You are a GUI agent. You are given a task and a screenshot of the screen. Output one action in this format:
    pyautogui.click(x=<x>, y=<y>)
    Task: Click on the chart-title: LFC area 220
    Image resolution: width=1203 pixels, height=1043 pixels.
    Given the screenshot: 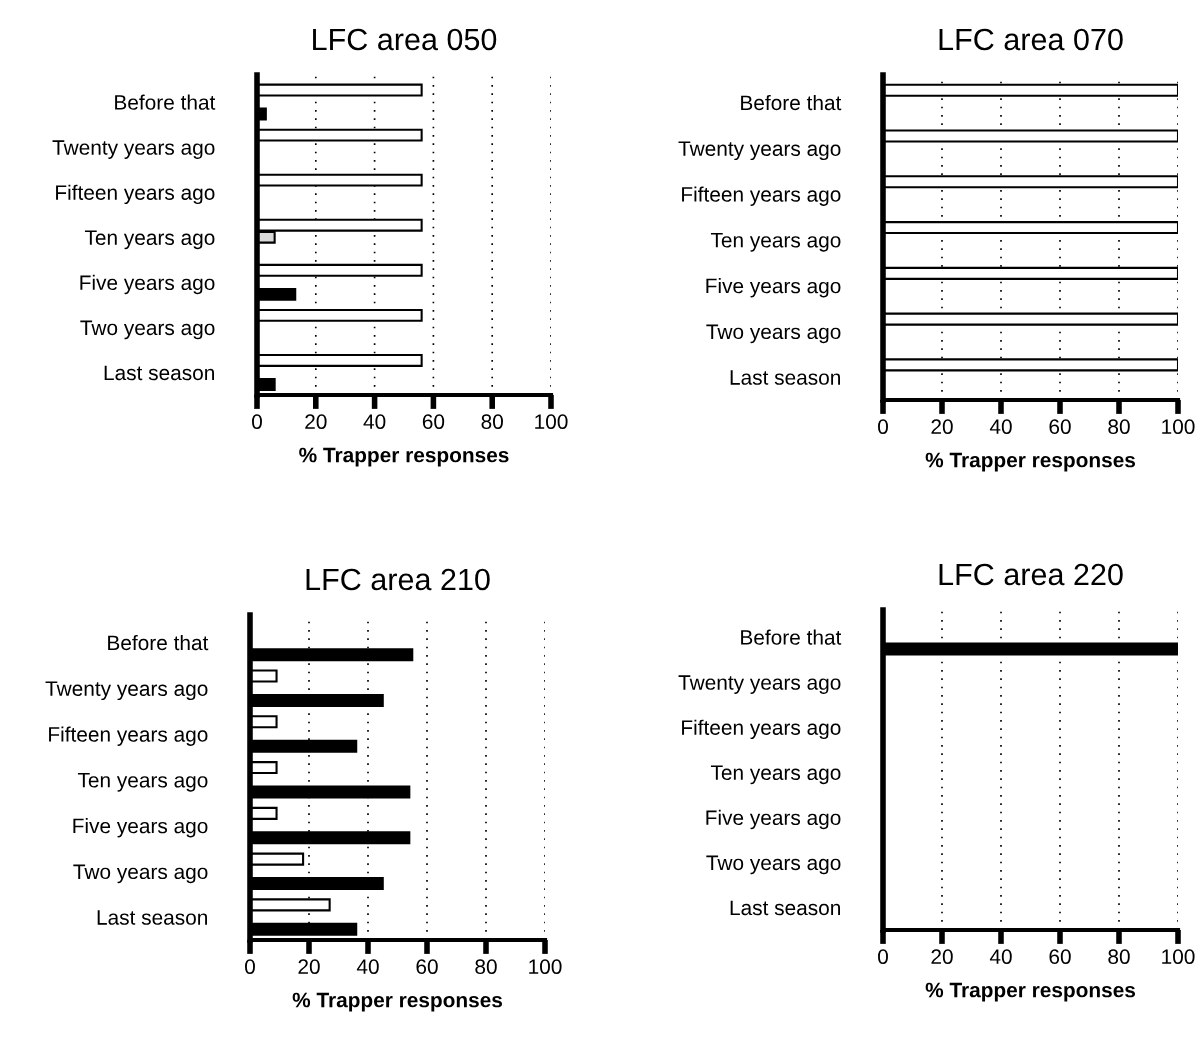 What is the action you would take?
    pyautogui.click(x=1031, y=574)
    